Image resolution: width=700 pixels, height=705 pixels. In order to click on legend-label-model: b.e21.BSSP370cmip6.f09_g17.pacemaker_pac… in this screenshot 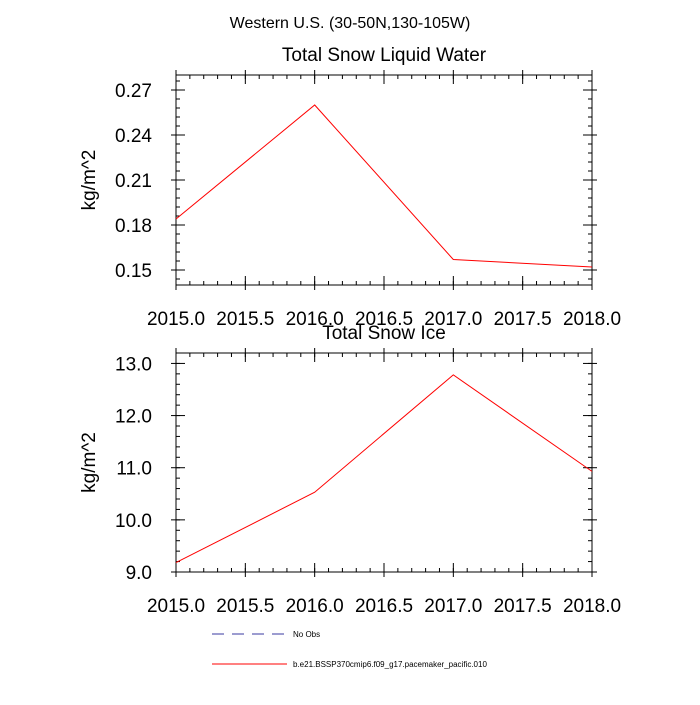, I will do `click(390, 664)`.